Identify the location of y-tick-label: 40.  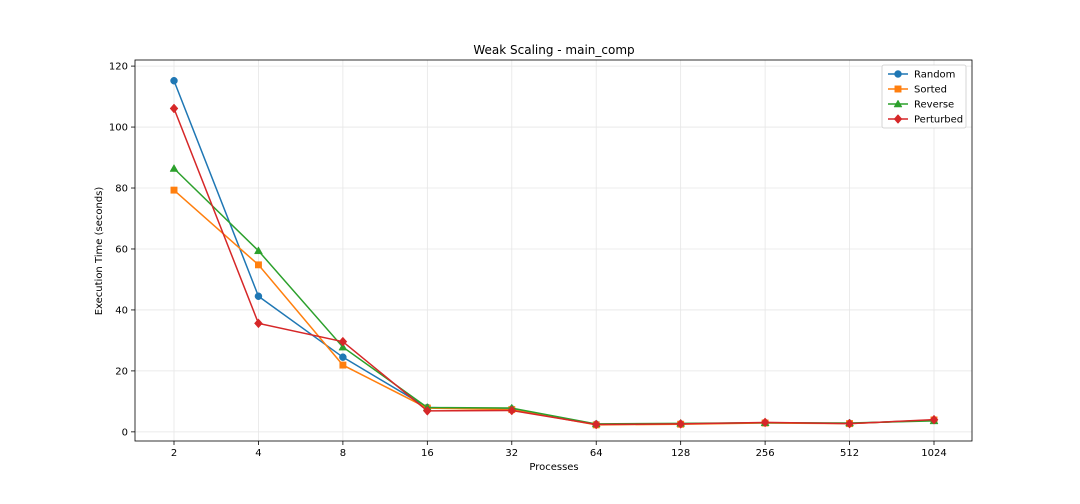
(121, 310).